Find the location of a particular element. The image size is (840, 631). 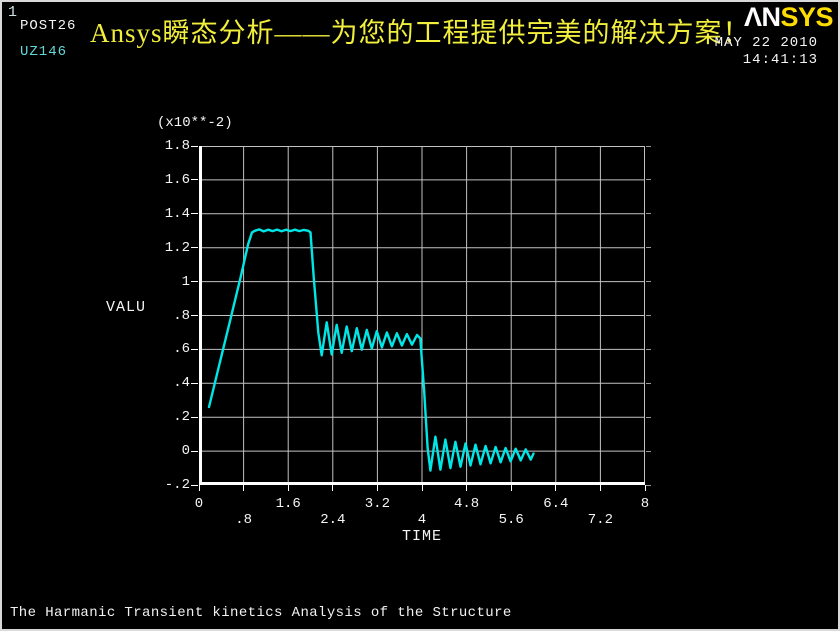

y-tick-label: -.2 is located at coordinates (177, 485).